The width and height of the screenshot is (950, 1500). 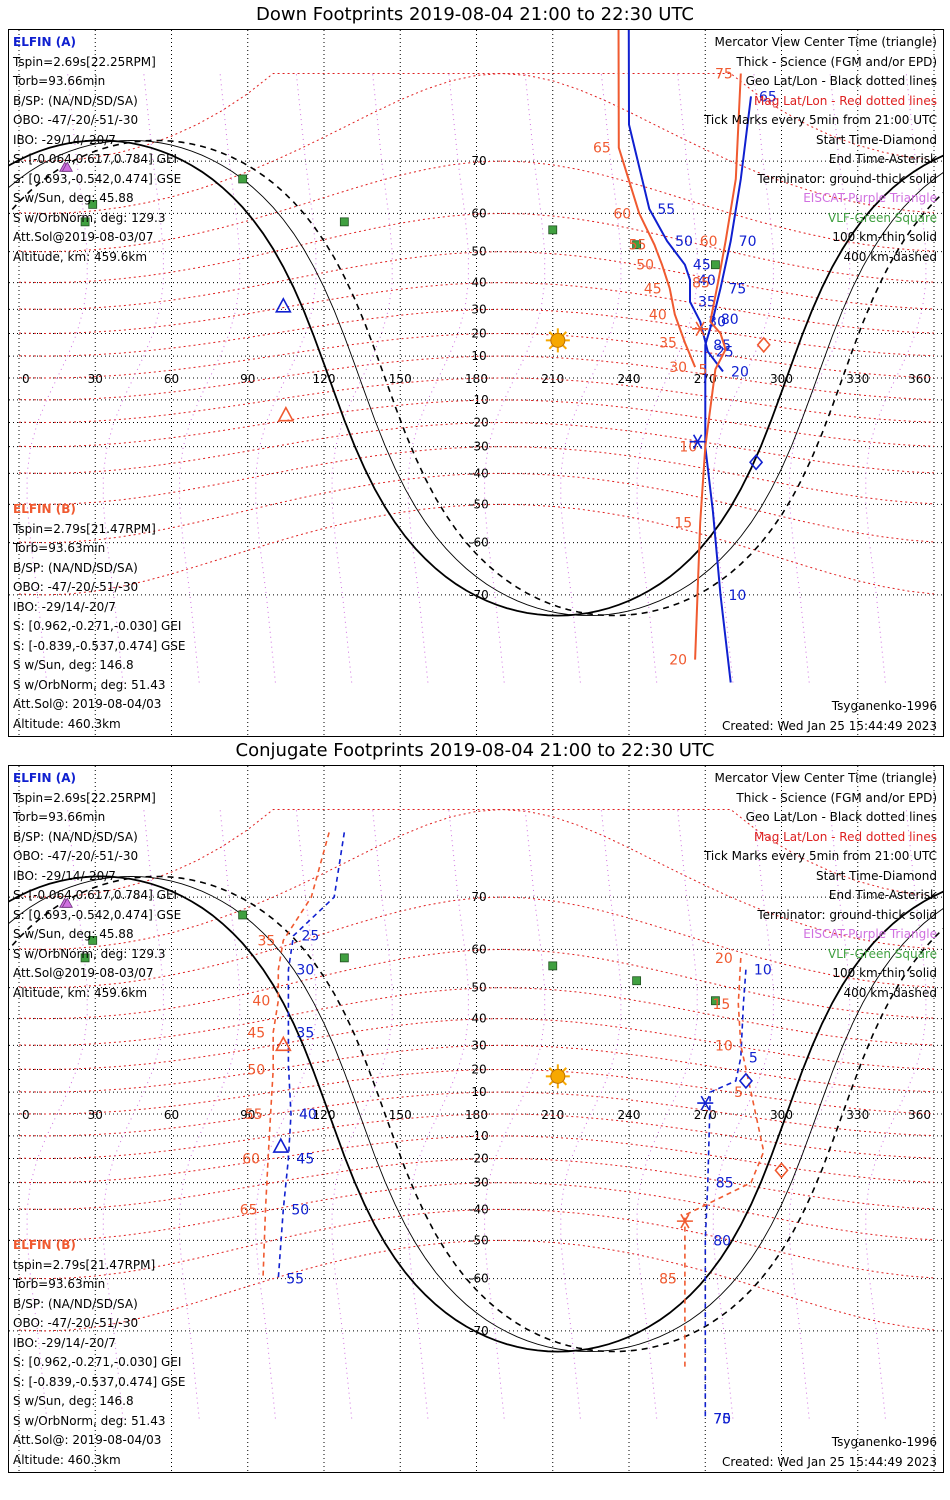 I want to click on model-label: Tsyganenko-1996, so click(x=884, y=706).